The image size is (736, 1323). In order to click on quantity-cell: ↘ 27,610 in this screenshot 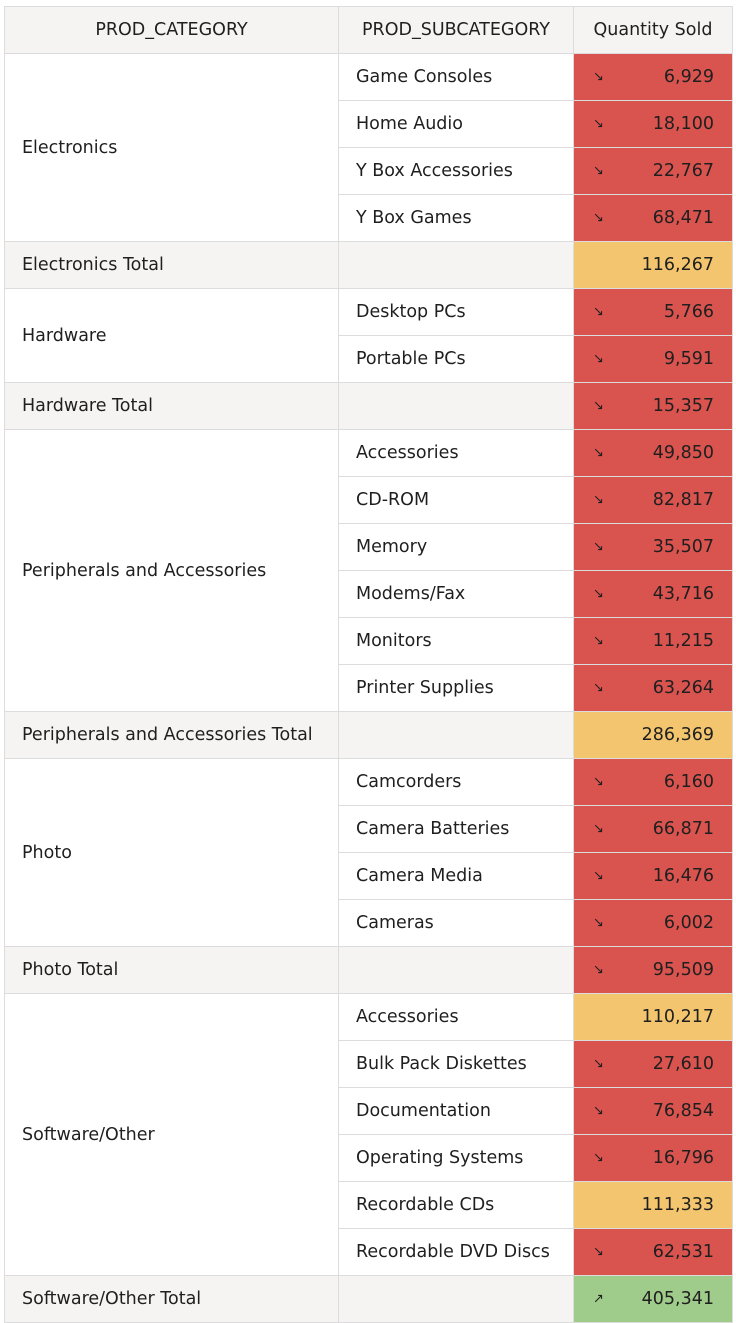, I will do `click(653, 1064)`.